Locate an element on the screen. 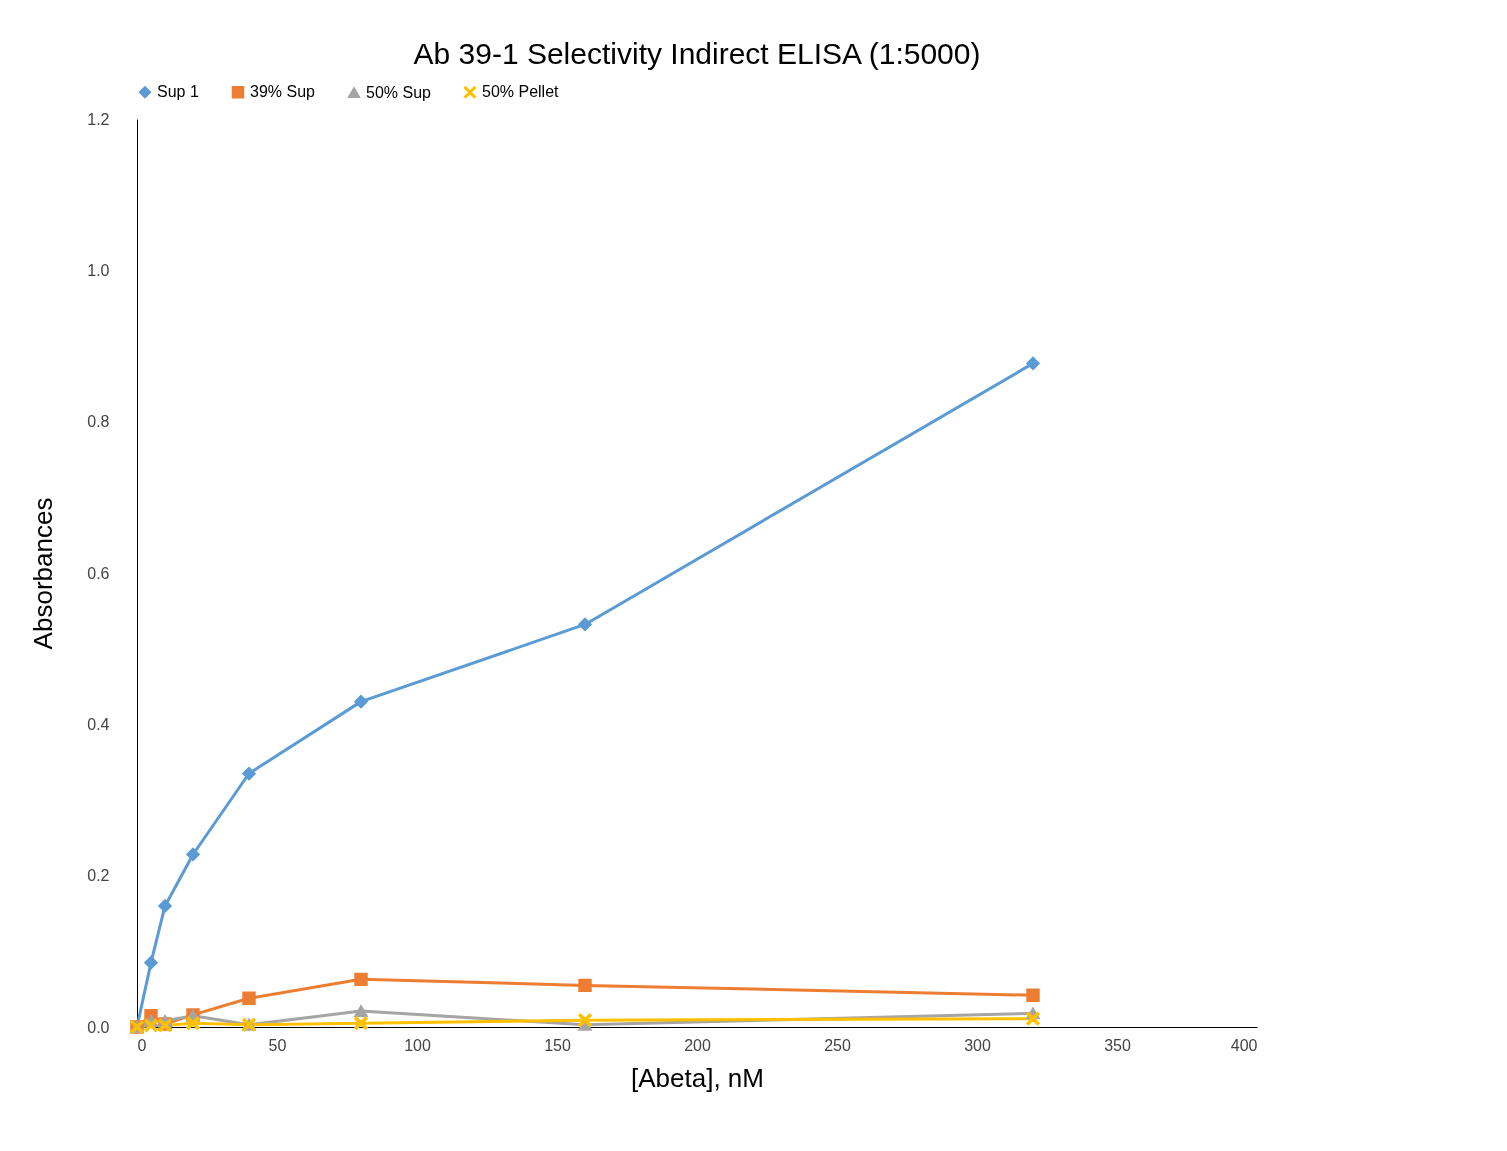 The width and height of the screenshot is (1507, 1151). legend-label: 50% Pellet is located at coordinates (521, 92).